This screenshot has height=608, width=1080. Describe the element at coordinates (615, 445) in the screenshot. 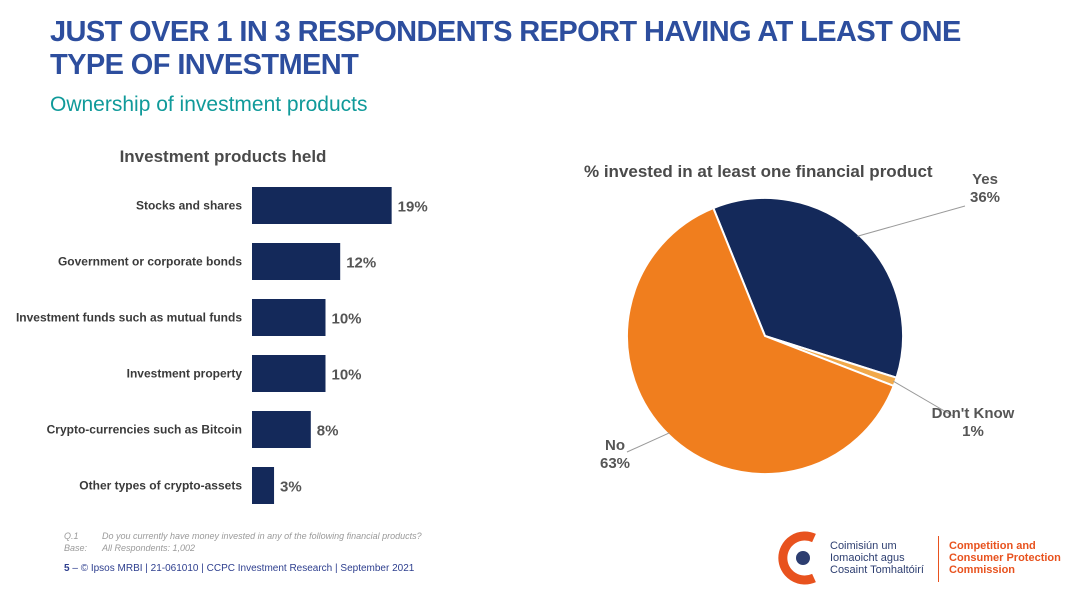

I see `pie-slice-name: No` at that location.